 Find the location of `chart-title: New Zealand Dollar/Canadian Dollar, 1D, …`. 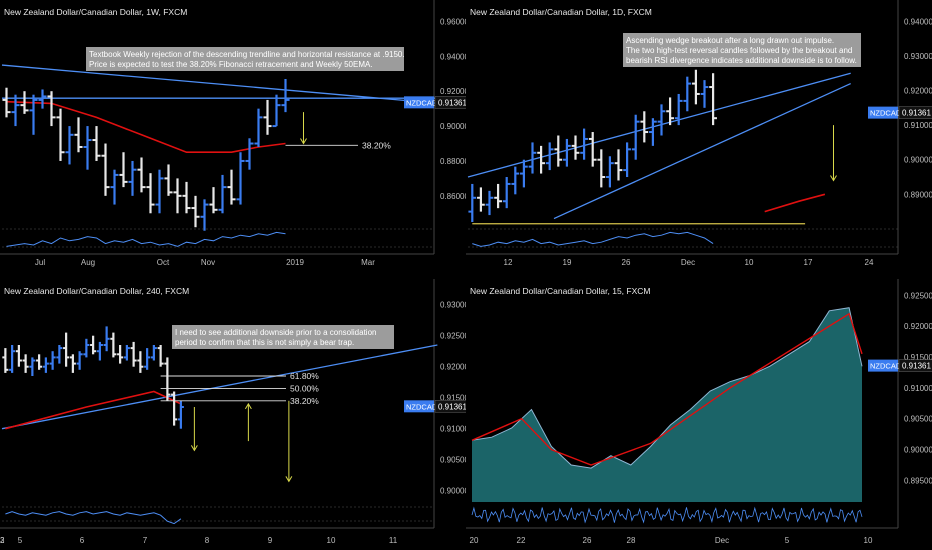

chart-title: New Zealand Dollar/Canadian Dollar, 1D, … is located at coordinates (561, 12).